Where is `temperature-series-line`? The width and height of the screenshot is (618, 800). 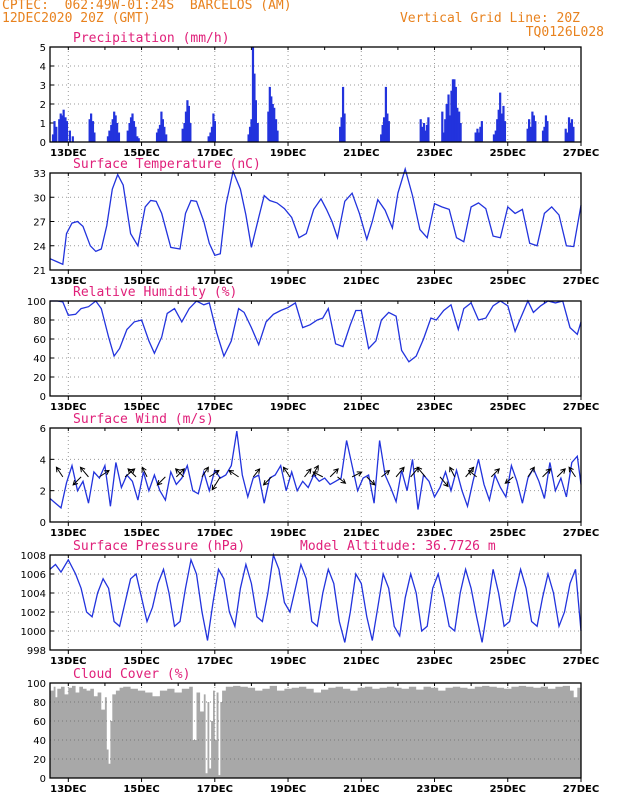 temperature-series-line is located at coordinates (315, 216).